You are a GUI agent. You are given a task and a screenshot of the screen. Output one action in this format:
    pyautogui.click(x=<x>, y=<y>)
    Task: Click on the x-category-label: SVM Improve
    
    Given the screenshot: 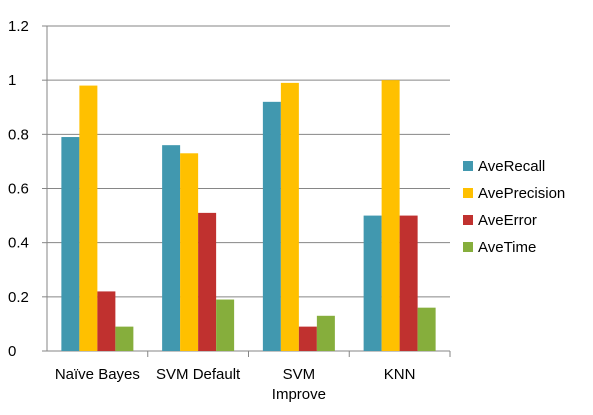 What is the action you would take?
    pyautogui.click(x=299, y=384)
    